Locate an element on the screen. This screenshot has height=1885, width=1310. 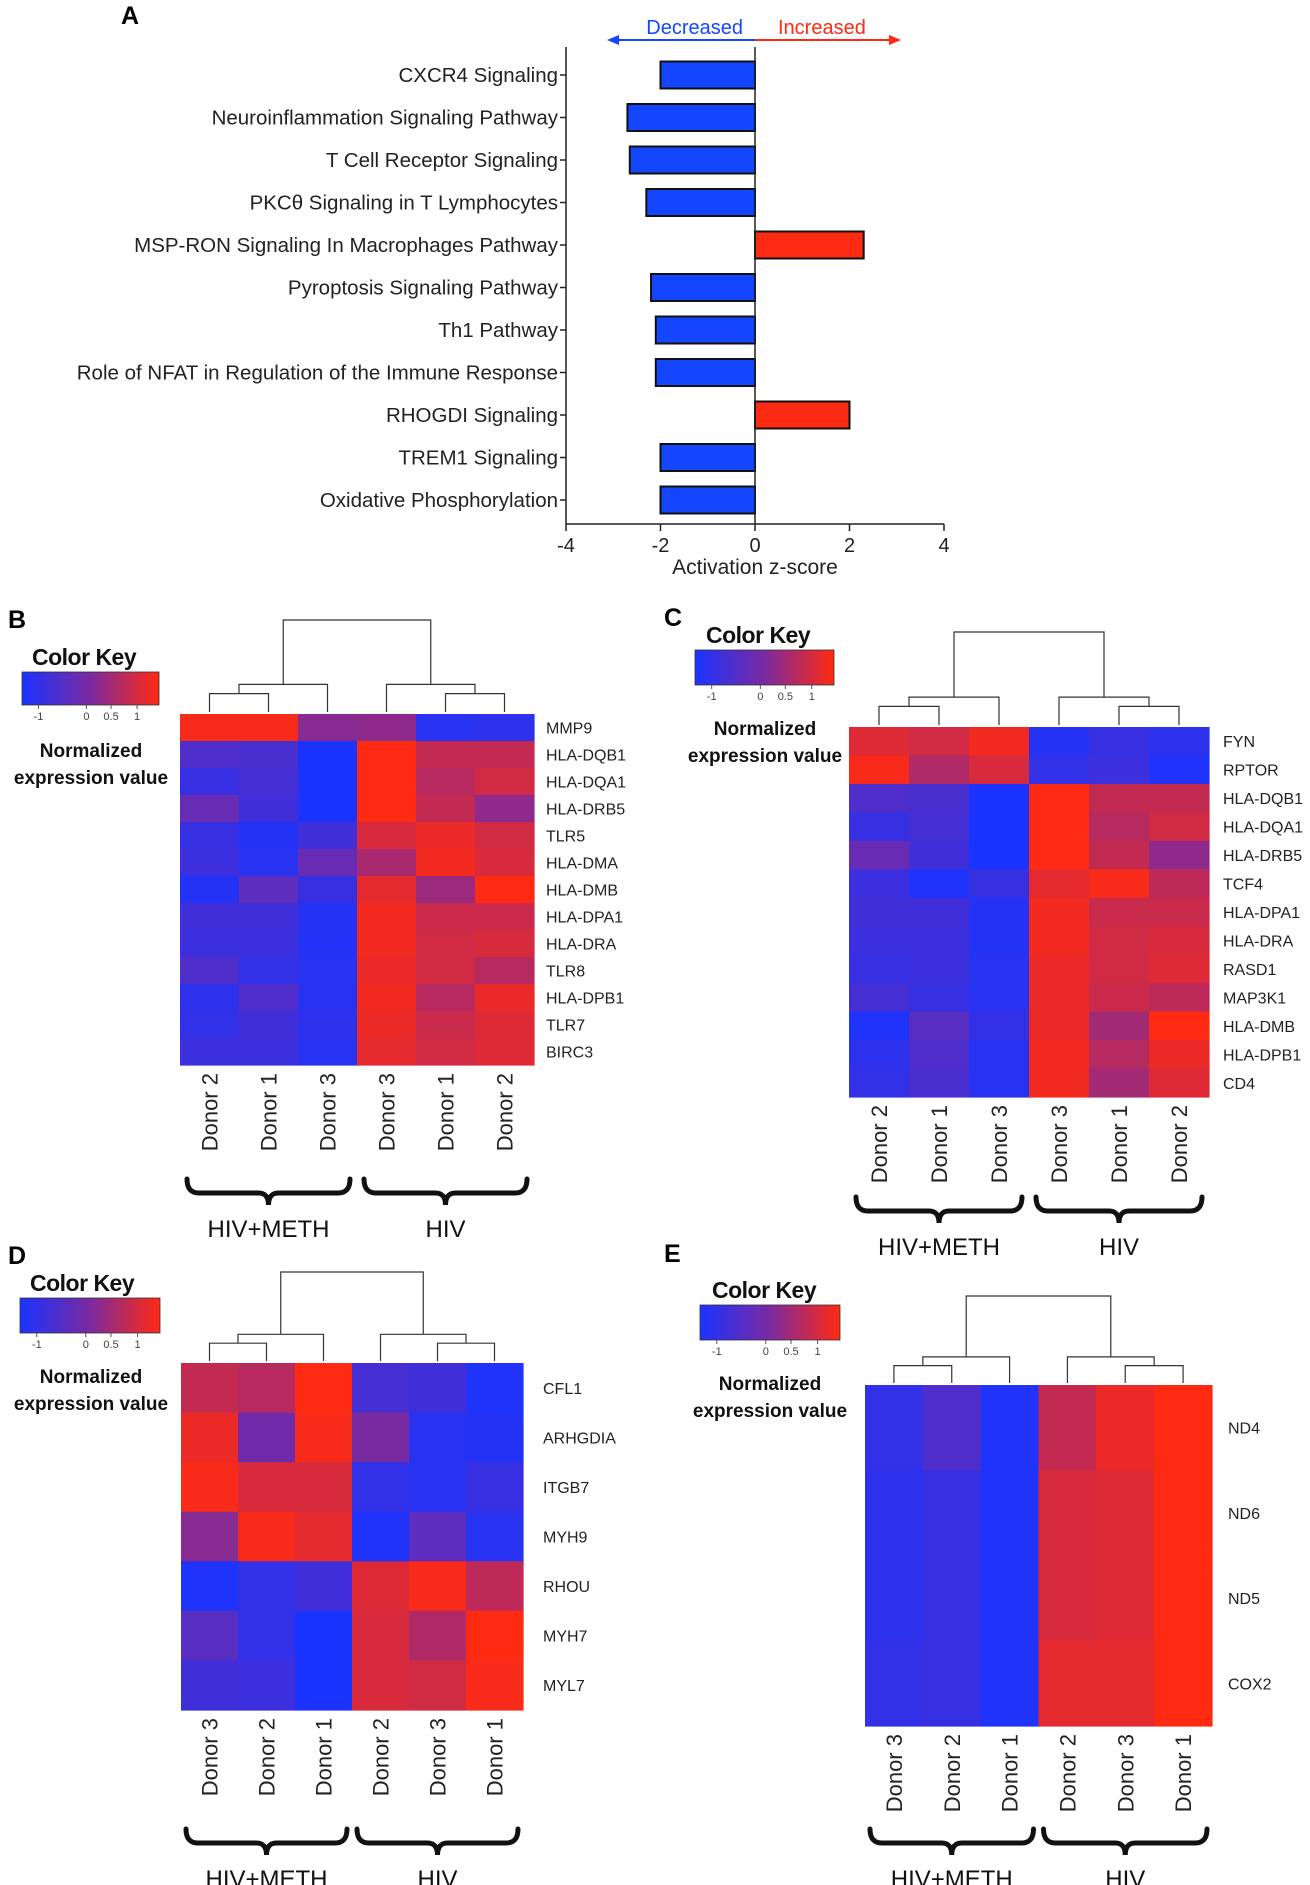
decreased-arrowhead is located at coordinates (613, 40).